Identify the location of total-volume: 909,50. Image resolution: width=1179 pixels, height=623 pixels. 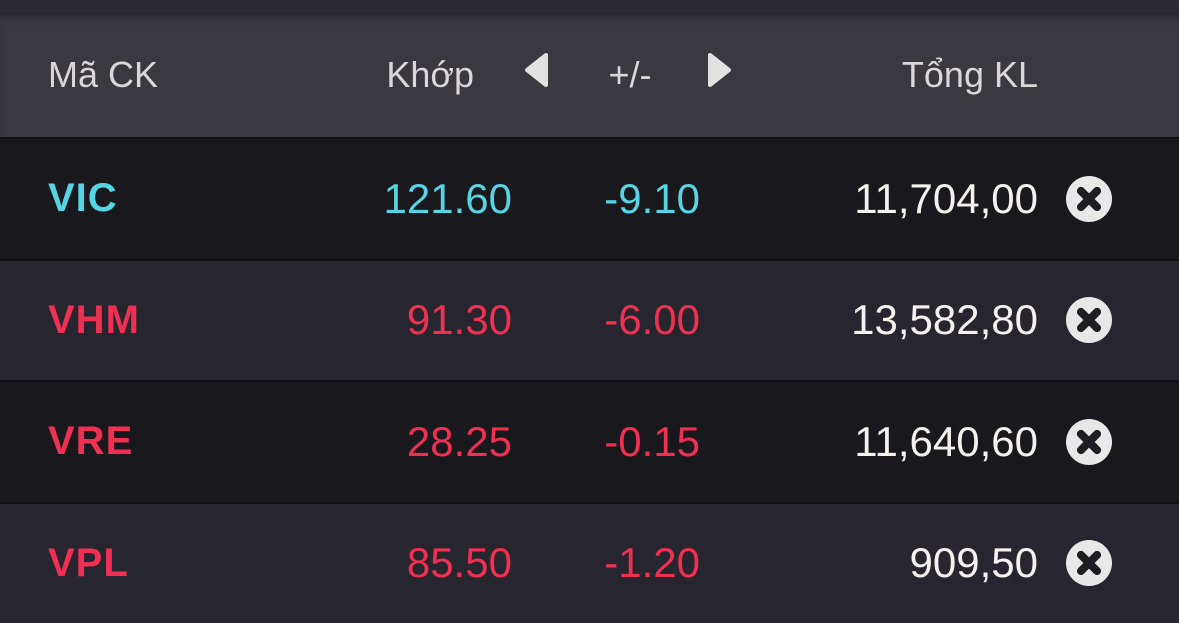
(973, 563).